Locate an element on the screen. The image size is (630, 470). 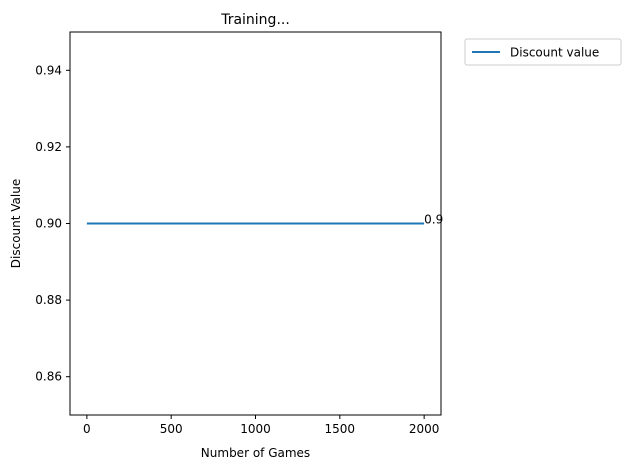
y-axis: 0.86 0.88 0.90 0.92 0.94 is located at coordinates (52, 223).